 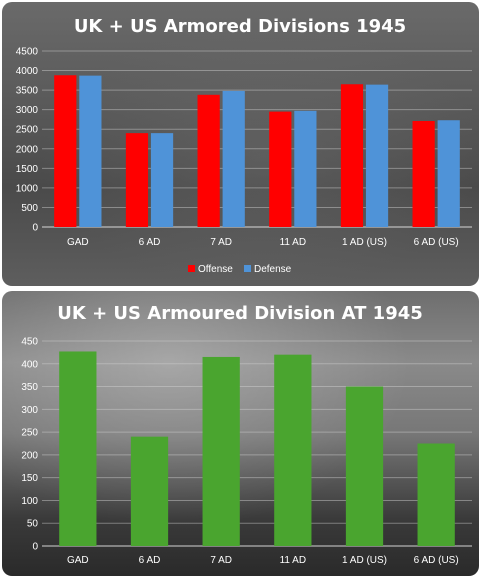 I want to click on y-tick-label: 150, so click(x=29, y=478).